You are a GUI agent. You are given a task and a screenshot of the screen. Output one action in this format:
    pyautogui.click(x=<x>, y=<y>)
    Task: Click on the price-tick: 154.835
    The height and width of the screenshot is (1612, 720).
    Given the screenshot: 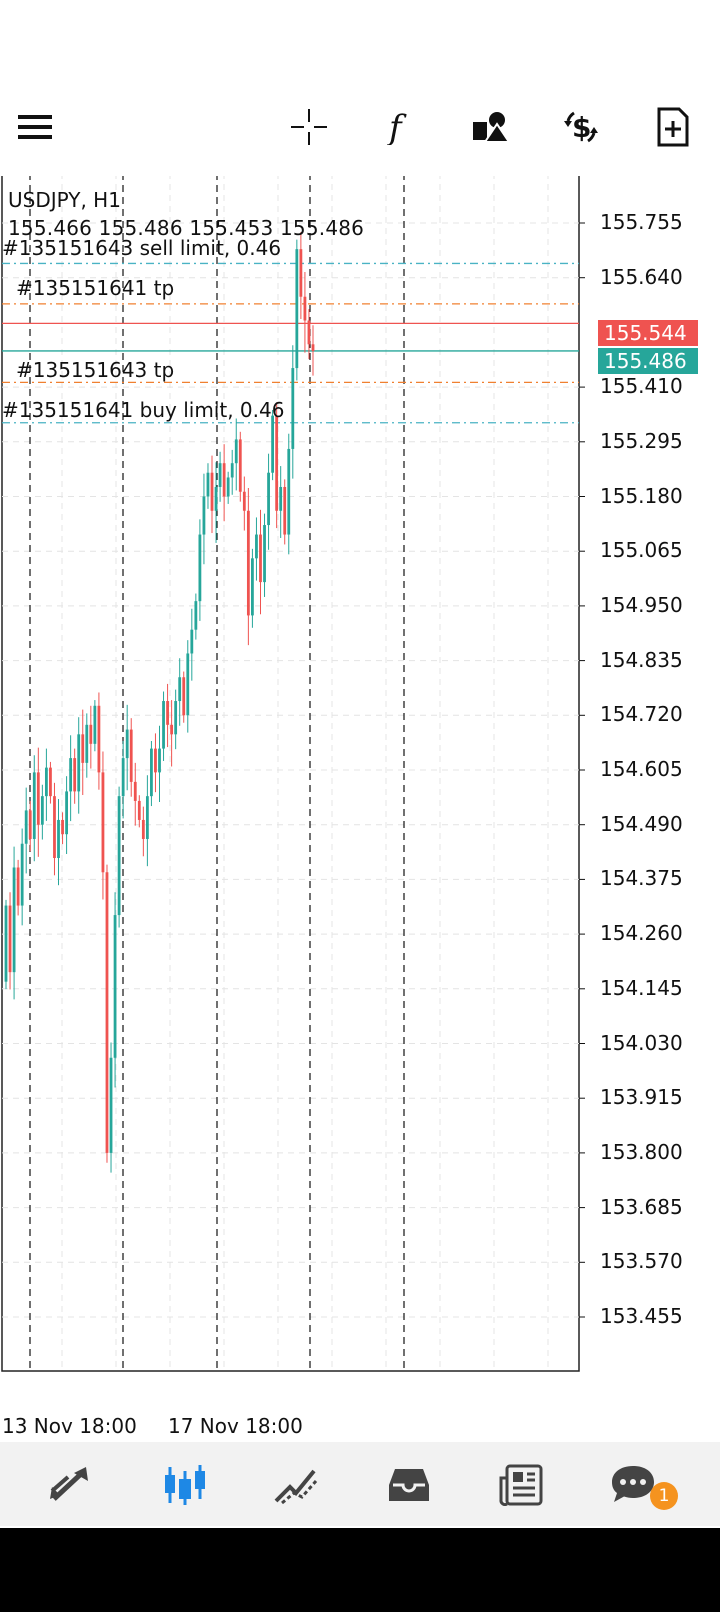 What is the action you would take?
    pyautogui.click(x=641, y=659)
    